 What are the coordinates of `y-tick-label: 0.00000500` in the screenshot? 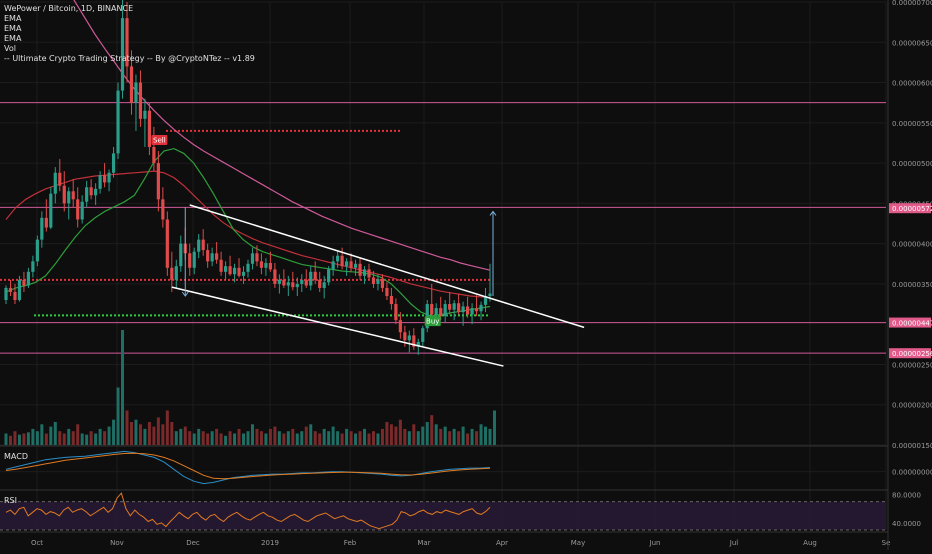 It's located at (912, 164).